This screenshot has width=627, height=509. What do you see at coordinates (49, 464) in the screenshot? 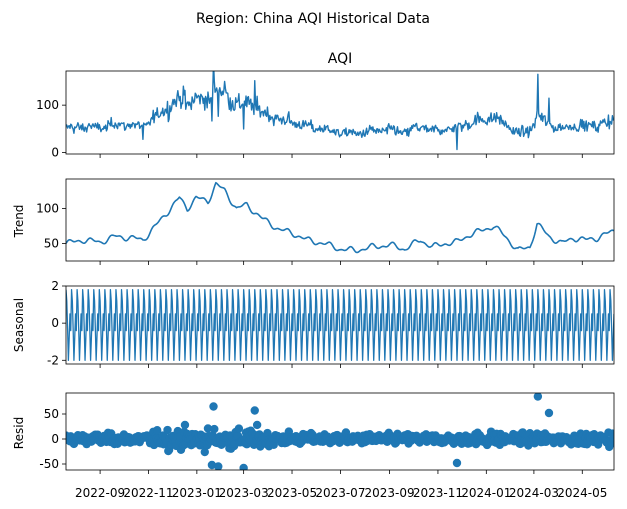
I see `y-tick-label: -50` at bounding box center [49, 464].